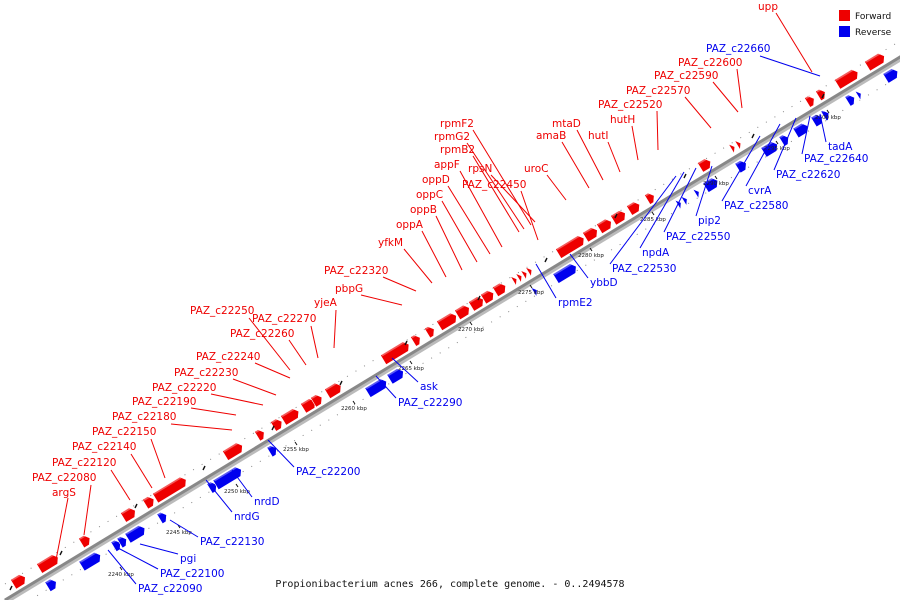 Image resolution: width=900 pixels, height=600 pixels. I want to click on legend-swatch-forward, so click(844, 15).